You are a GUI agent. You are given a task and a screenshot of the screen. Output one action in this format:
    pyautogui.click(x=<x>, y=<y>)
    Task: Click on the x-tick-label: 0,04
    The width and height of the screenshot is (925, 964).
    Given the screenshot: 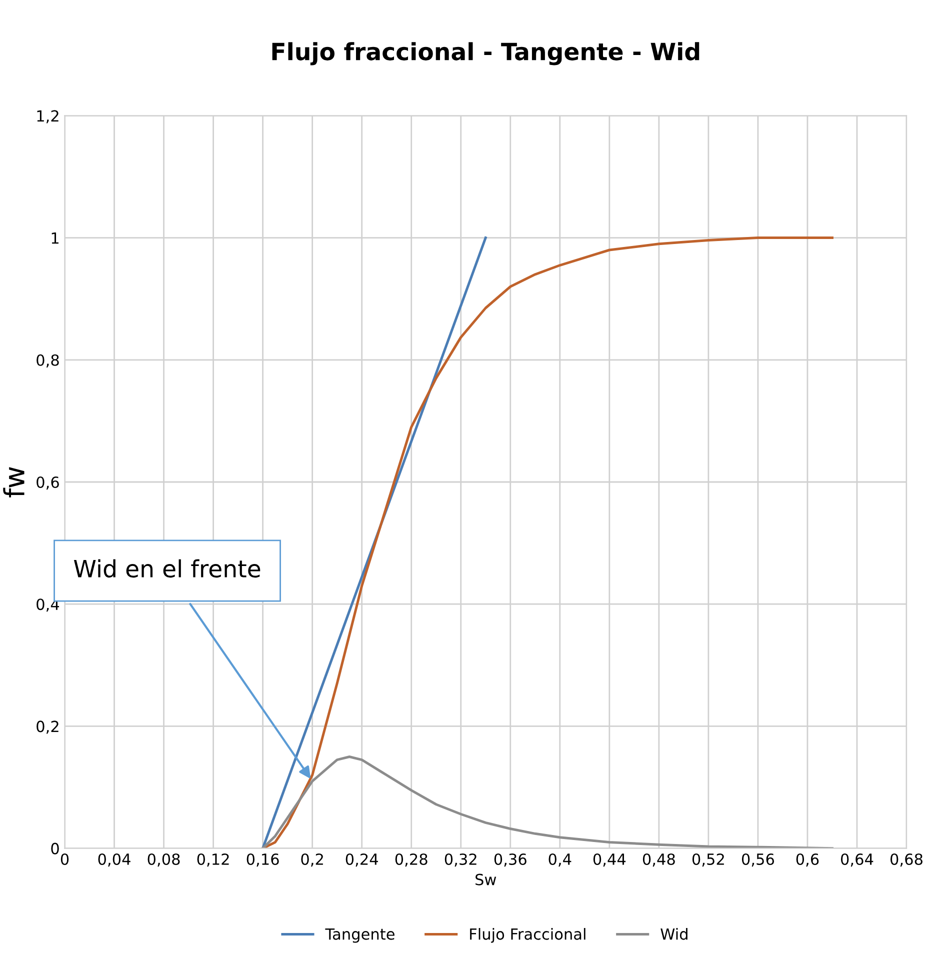 What is the action you would take?
    pyautogui.click(x=114, y=860)
    